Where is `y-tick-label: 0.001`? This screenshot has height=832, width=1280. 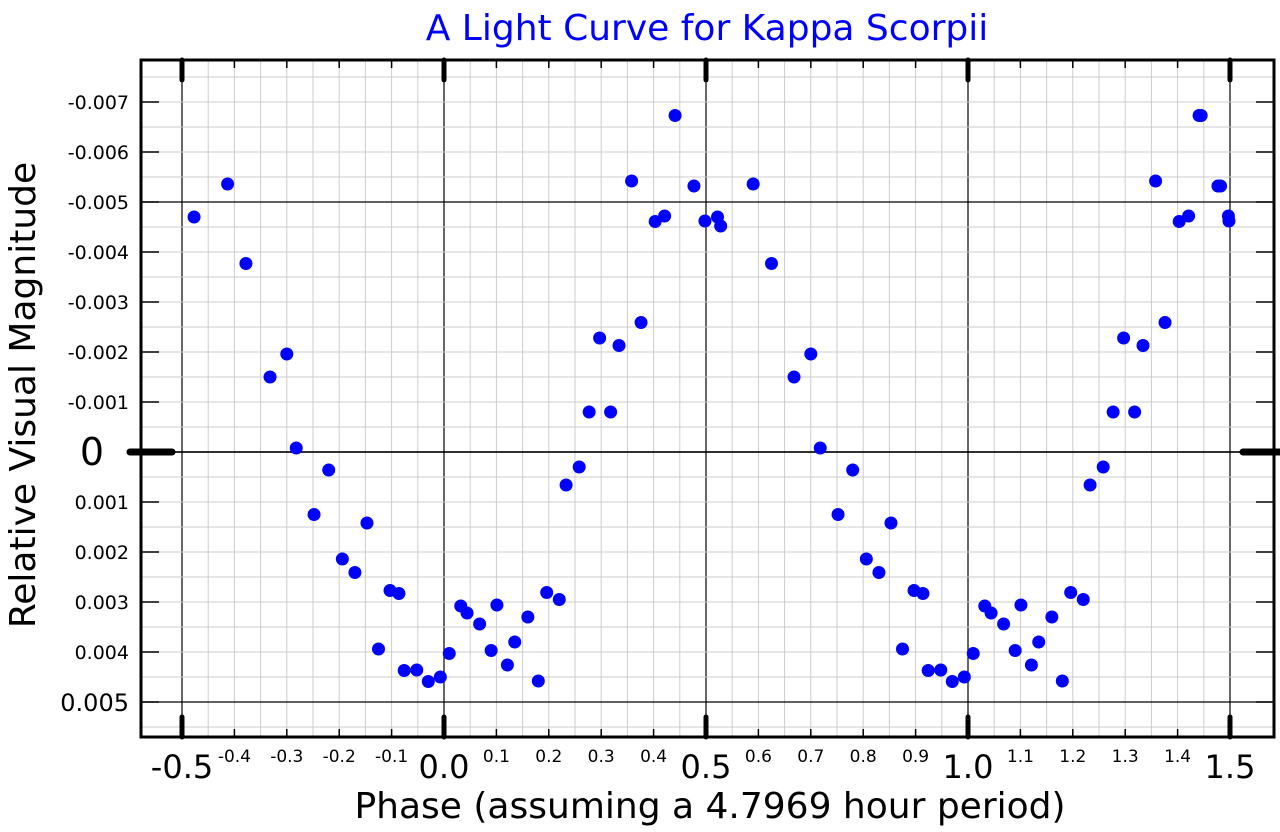 y-tick-label: 0.001 is located at coordinates (102, 503).